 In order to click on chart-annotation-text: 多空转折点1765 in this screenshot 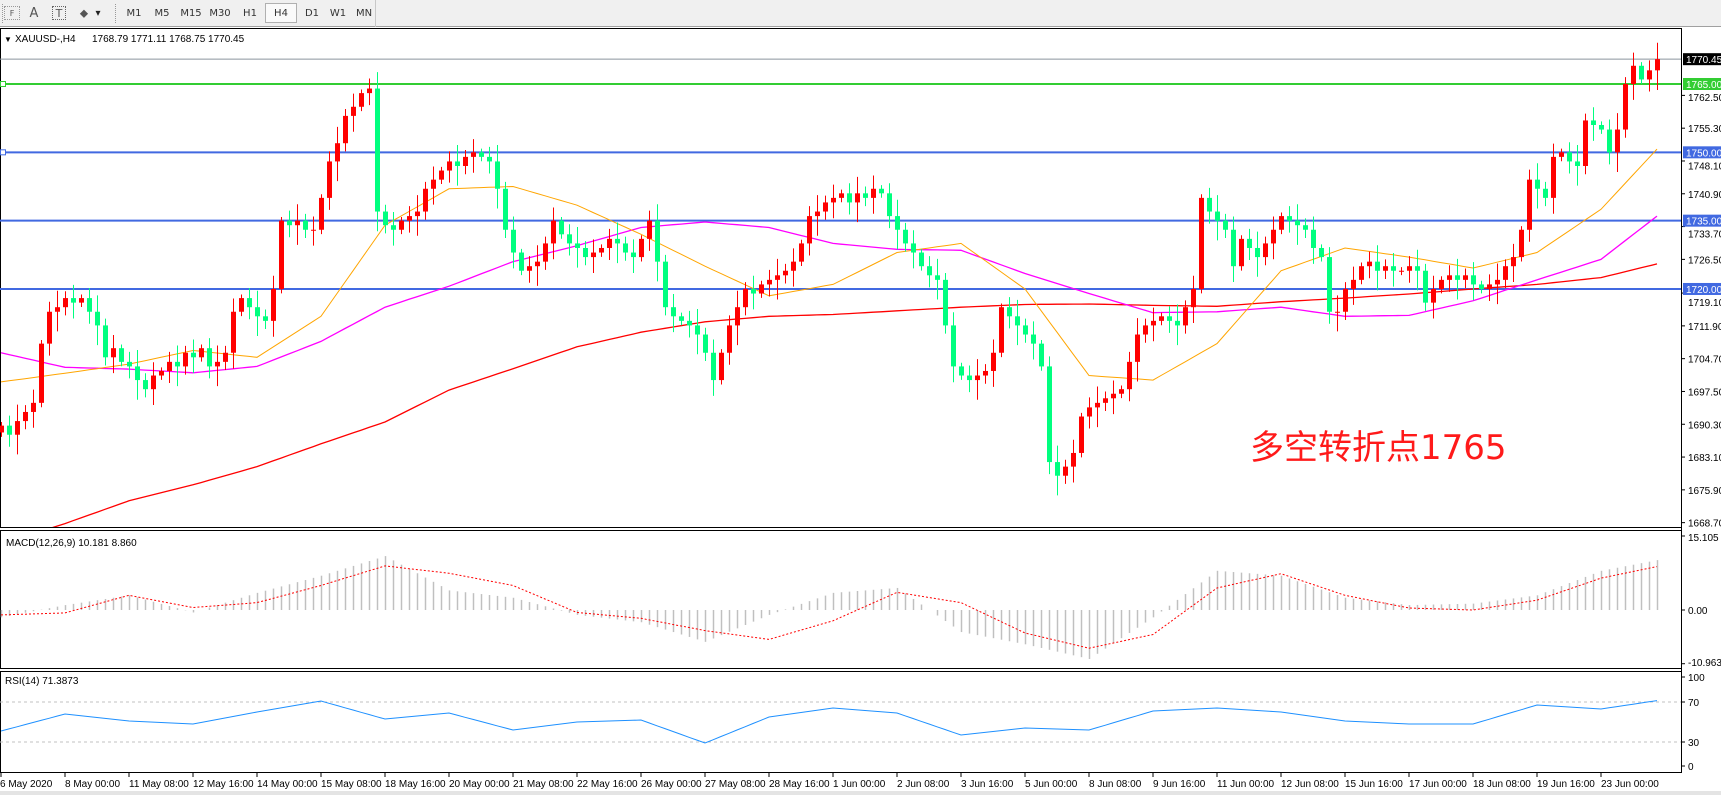, I will do `click(1378, 448)`.